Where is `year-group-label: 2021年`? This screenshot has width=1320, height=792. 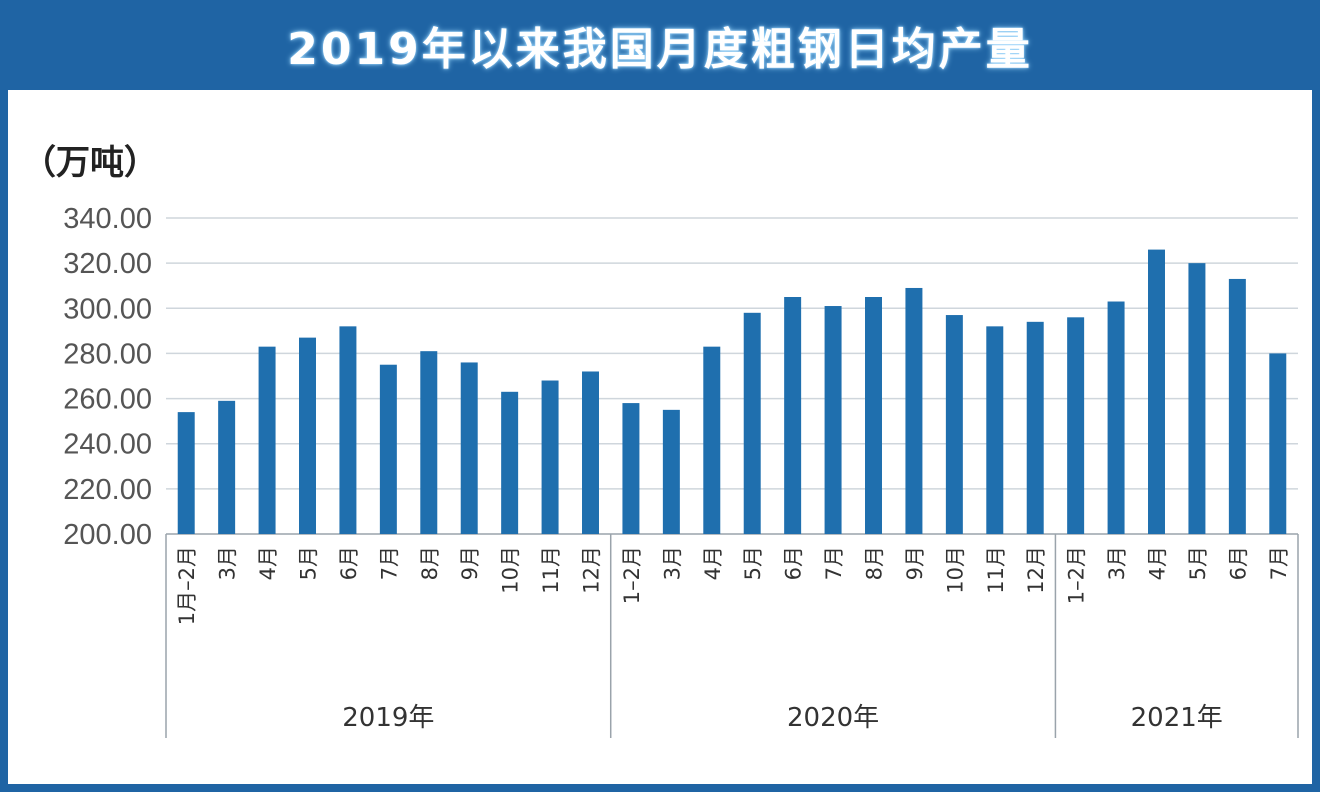
year-group-label: 2021年 is located at coordinates (1177, 718).